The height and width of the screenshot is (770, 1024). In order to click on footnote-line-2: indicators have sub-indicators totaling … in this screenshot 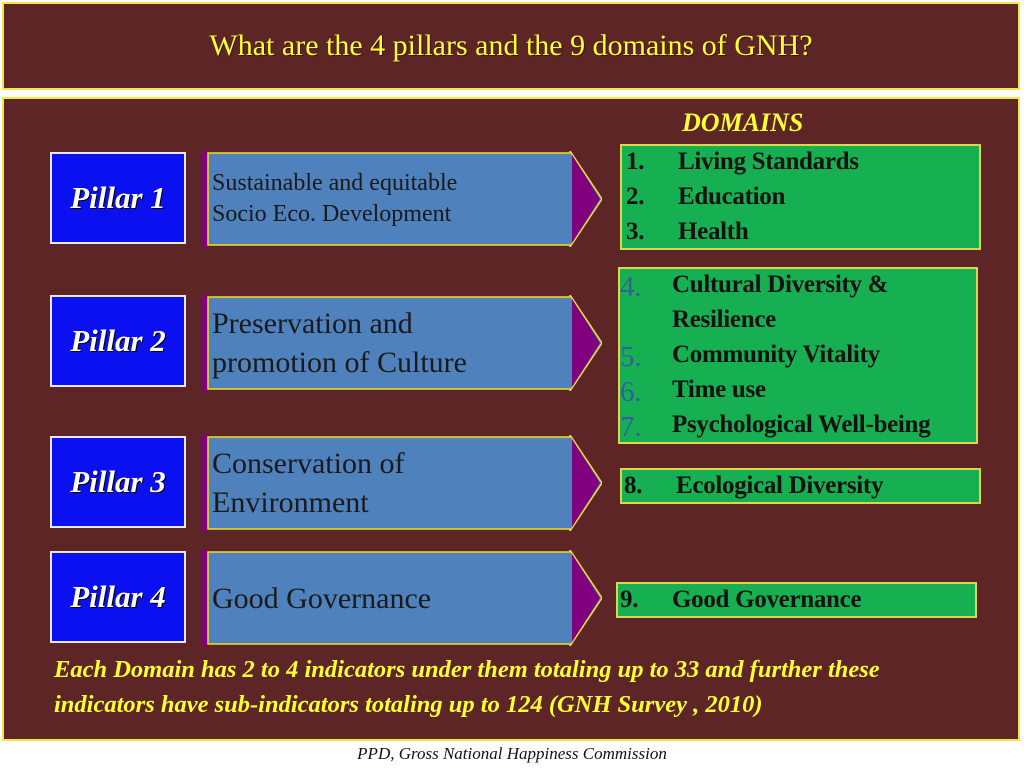, I will do `click(408, 704)`.